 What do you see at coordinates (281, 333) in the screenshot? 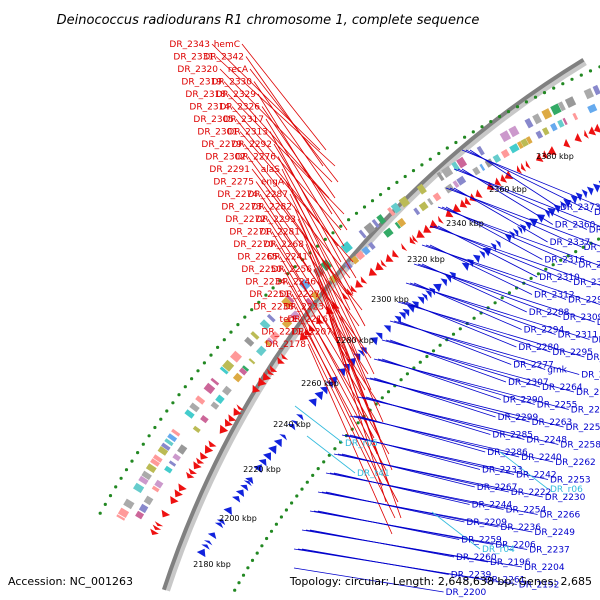
I see `forward-gene-label: DR_2211` at bounding box center [281, 333].